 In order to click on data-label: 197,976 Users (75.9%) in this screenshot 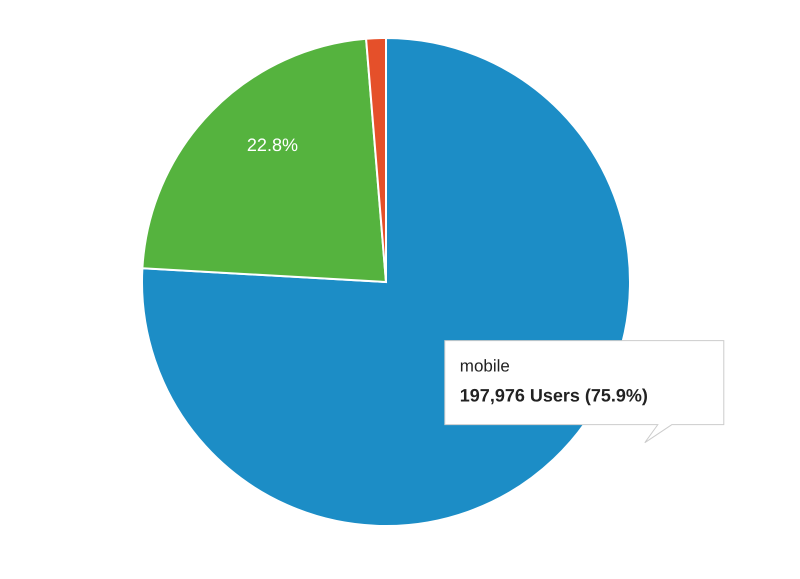, I will do `click(554, 396)`.